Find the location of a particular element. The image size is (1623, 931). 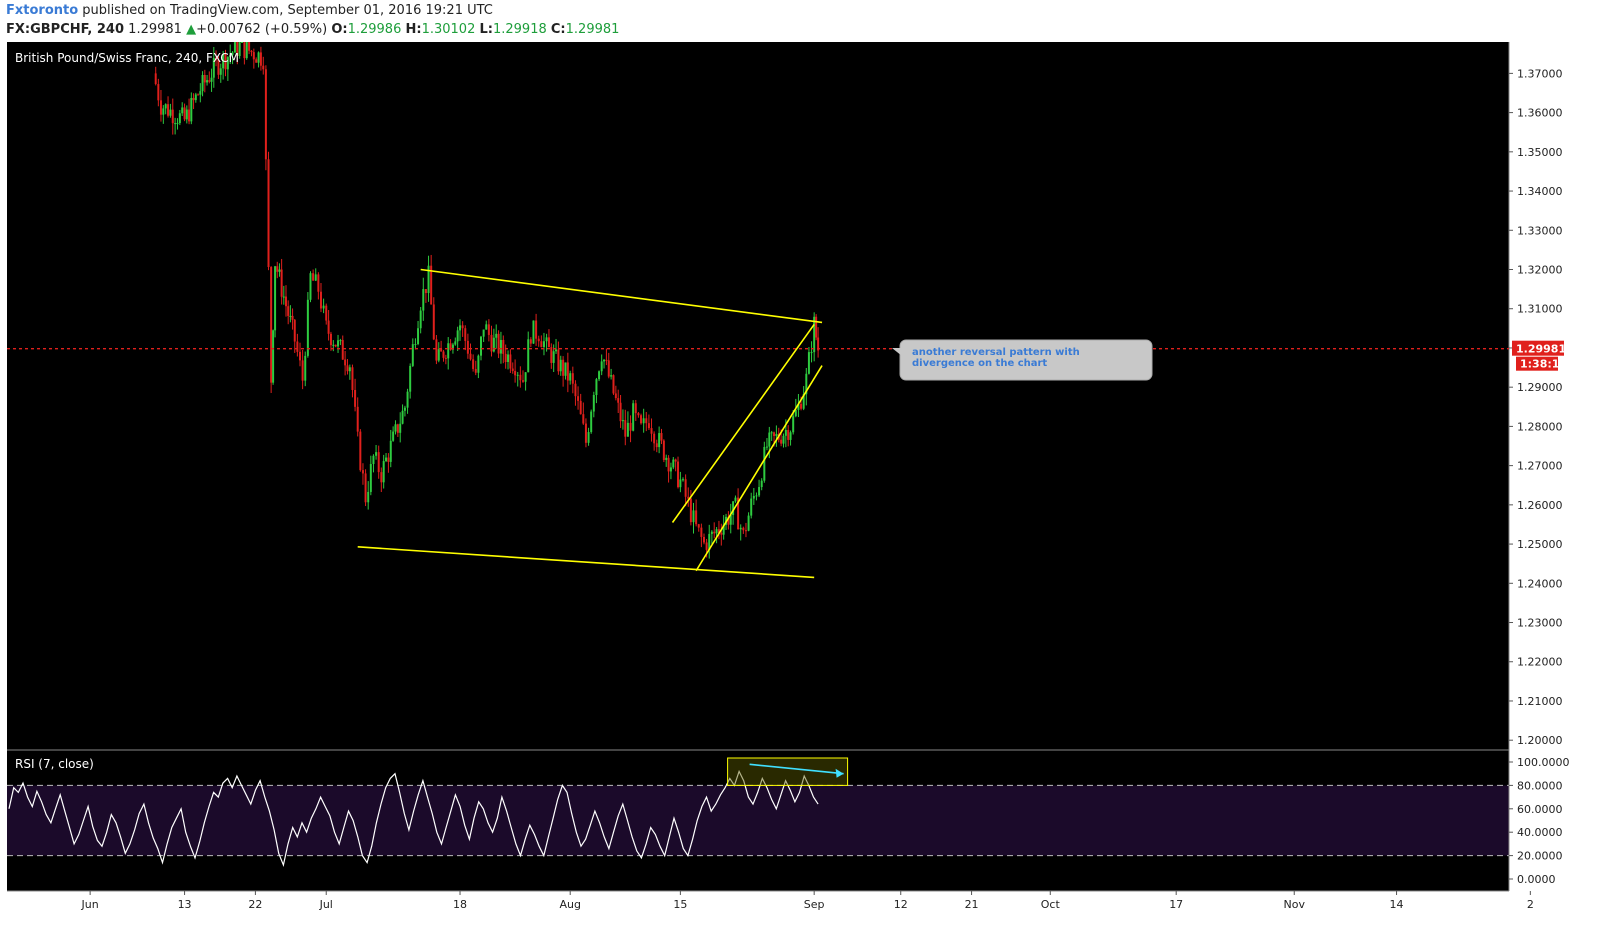

time-tick-label: Oct is located at coordinates (1051, 904).